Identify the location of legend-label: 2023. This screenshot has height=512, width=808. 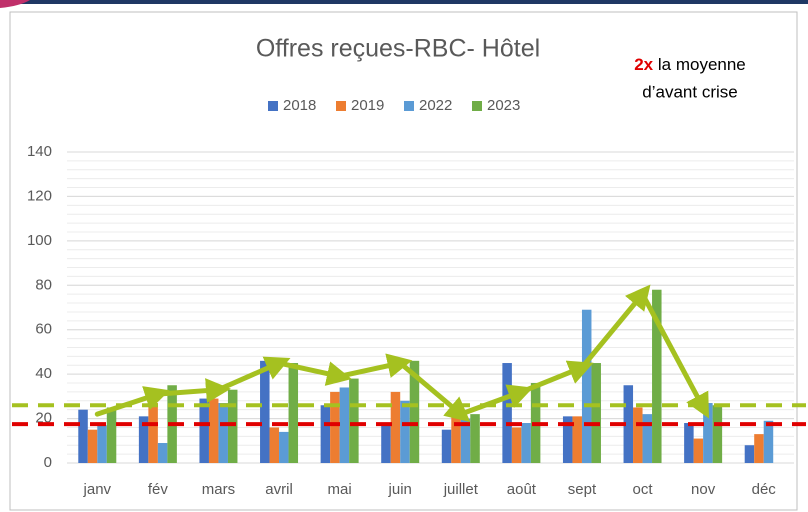
(503, 105).